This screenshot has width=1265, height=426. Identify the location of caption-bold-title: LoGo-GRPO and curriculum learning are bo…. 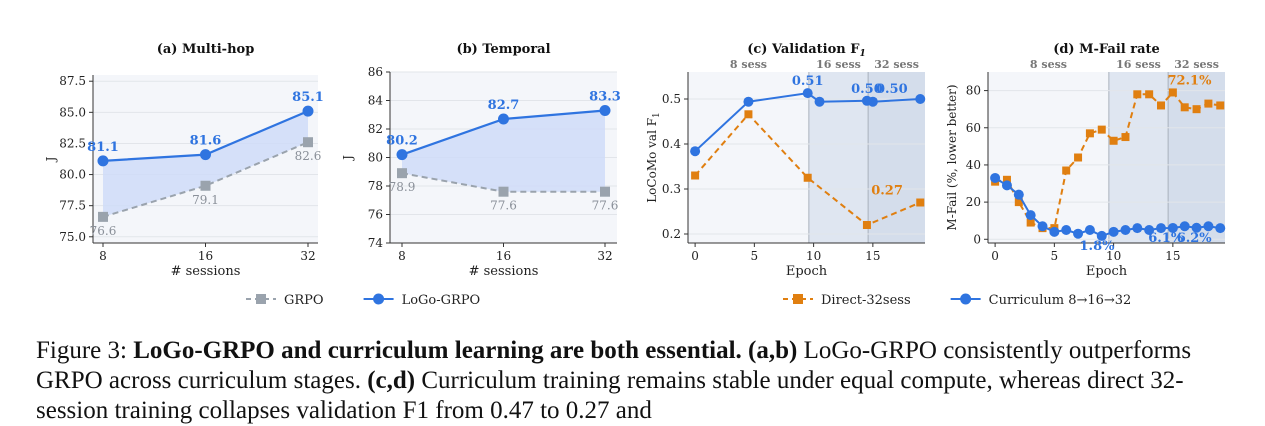
(437, 350).